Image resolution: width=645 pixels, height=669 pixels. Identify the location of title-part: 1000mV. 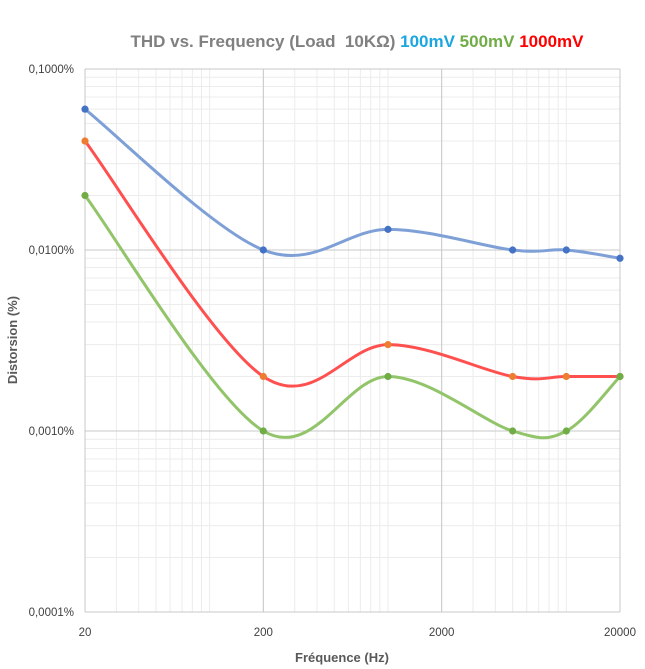
(551, 41).